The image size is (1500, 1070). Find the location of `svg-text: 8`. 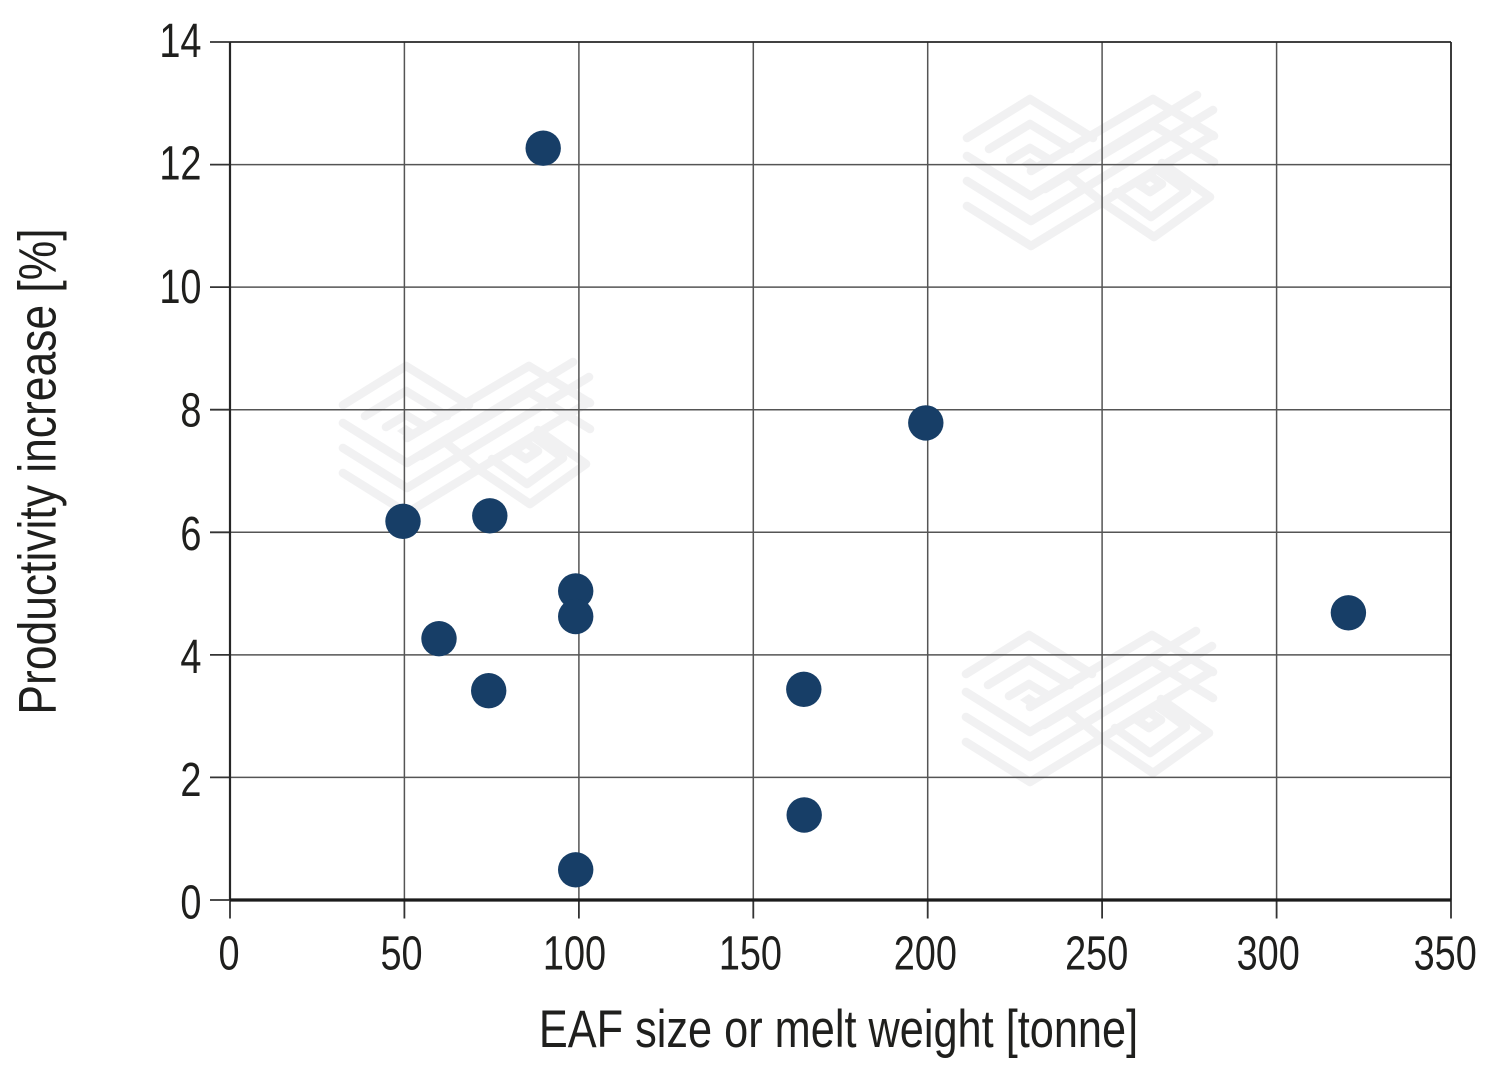

svg-text: 8 is located at coordinates (190, 410).